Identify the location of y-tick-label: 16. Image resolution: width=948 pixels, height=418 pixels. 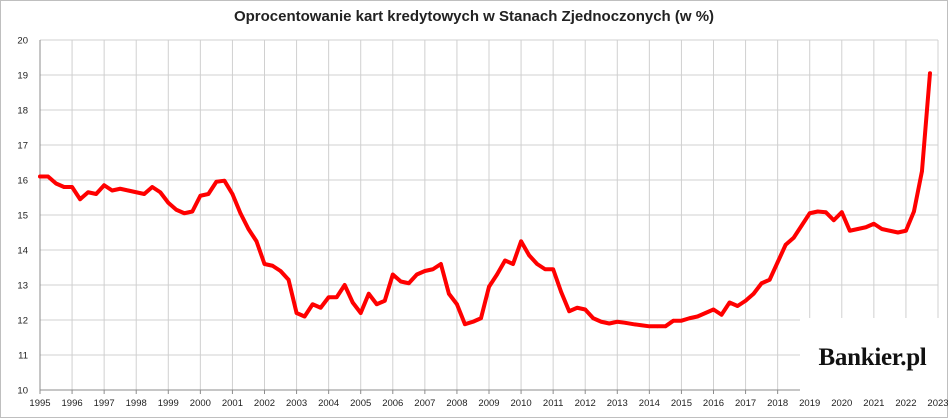
(22, 181).